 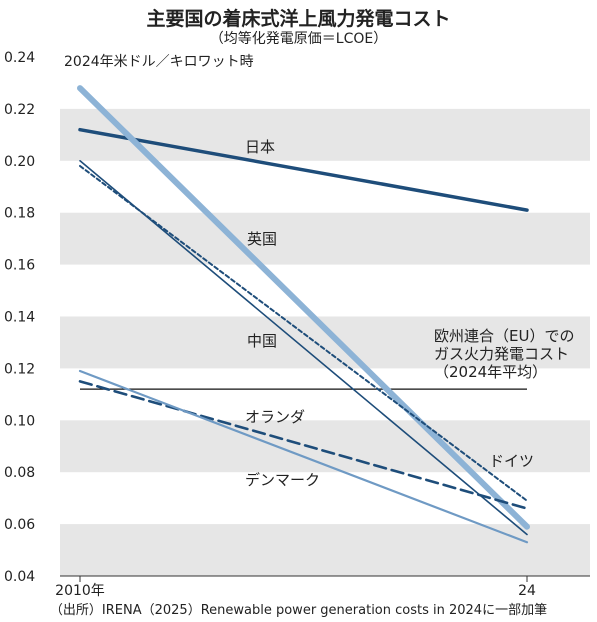 What do you see at coordinates (19, 369) in the screenshot?
I see `y-tick-label: 0.12` at bounding box center [19, 369].